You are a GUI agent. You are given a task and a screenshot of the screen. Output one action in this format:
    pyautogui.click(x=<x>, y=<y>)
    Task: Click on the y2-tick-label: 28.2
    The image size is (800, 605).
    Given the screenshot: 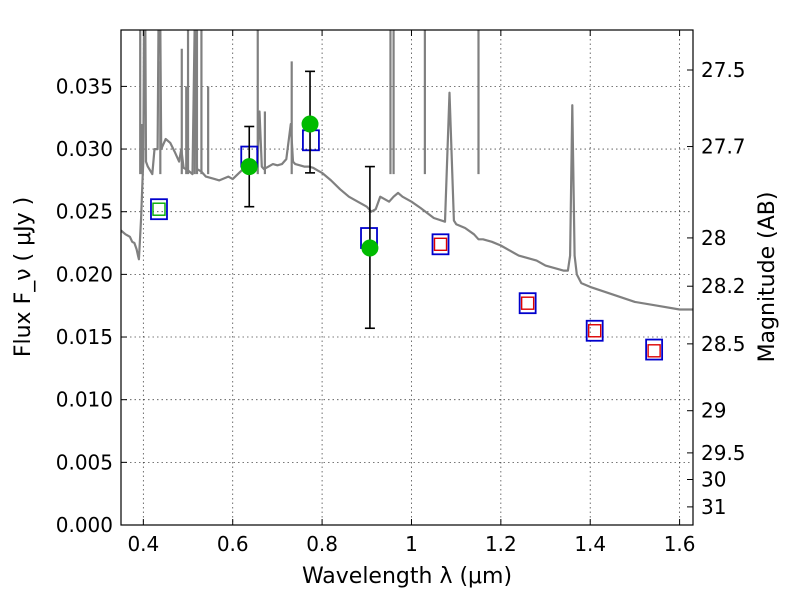 What is the action you would take?
    pyautogui.click(x=723, y=286)
    